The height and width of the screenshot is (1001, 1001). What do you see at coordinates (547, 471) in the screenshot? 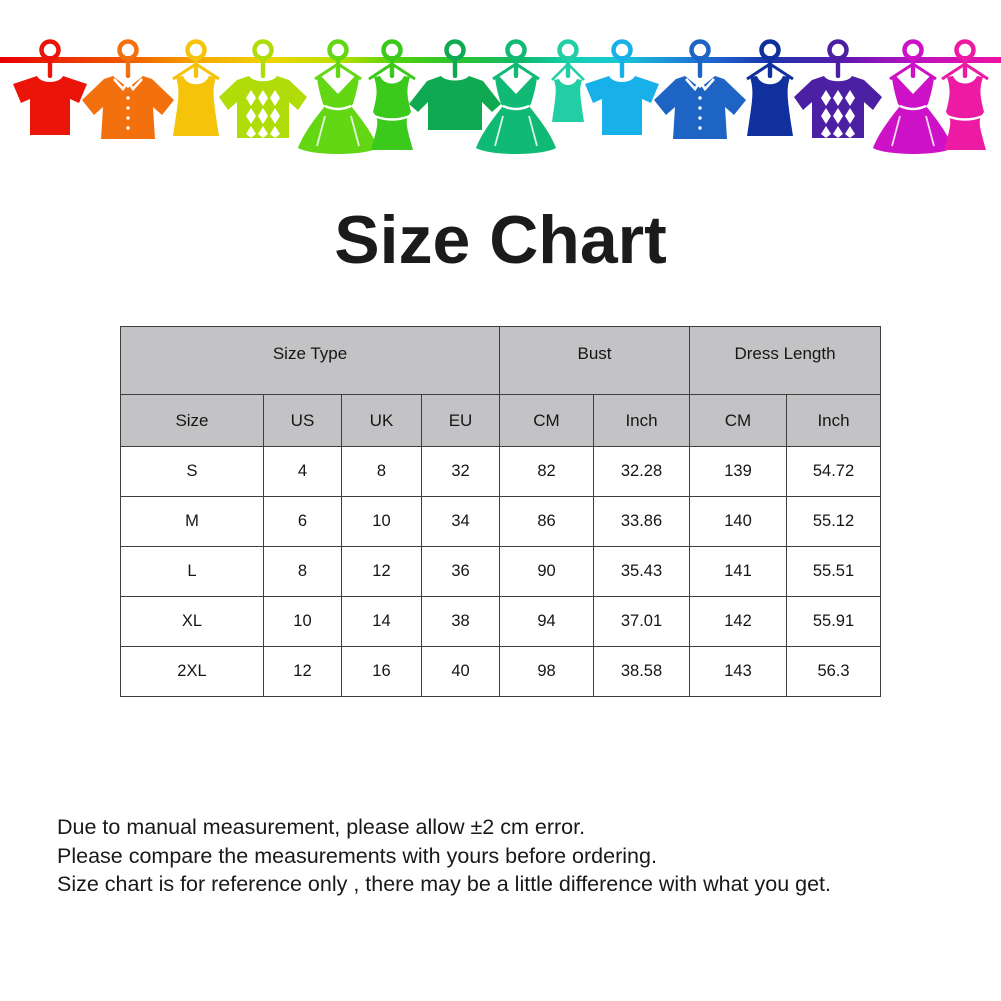
I see `cell: 82` at bounding box center [547, 471].